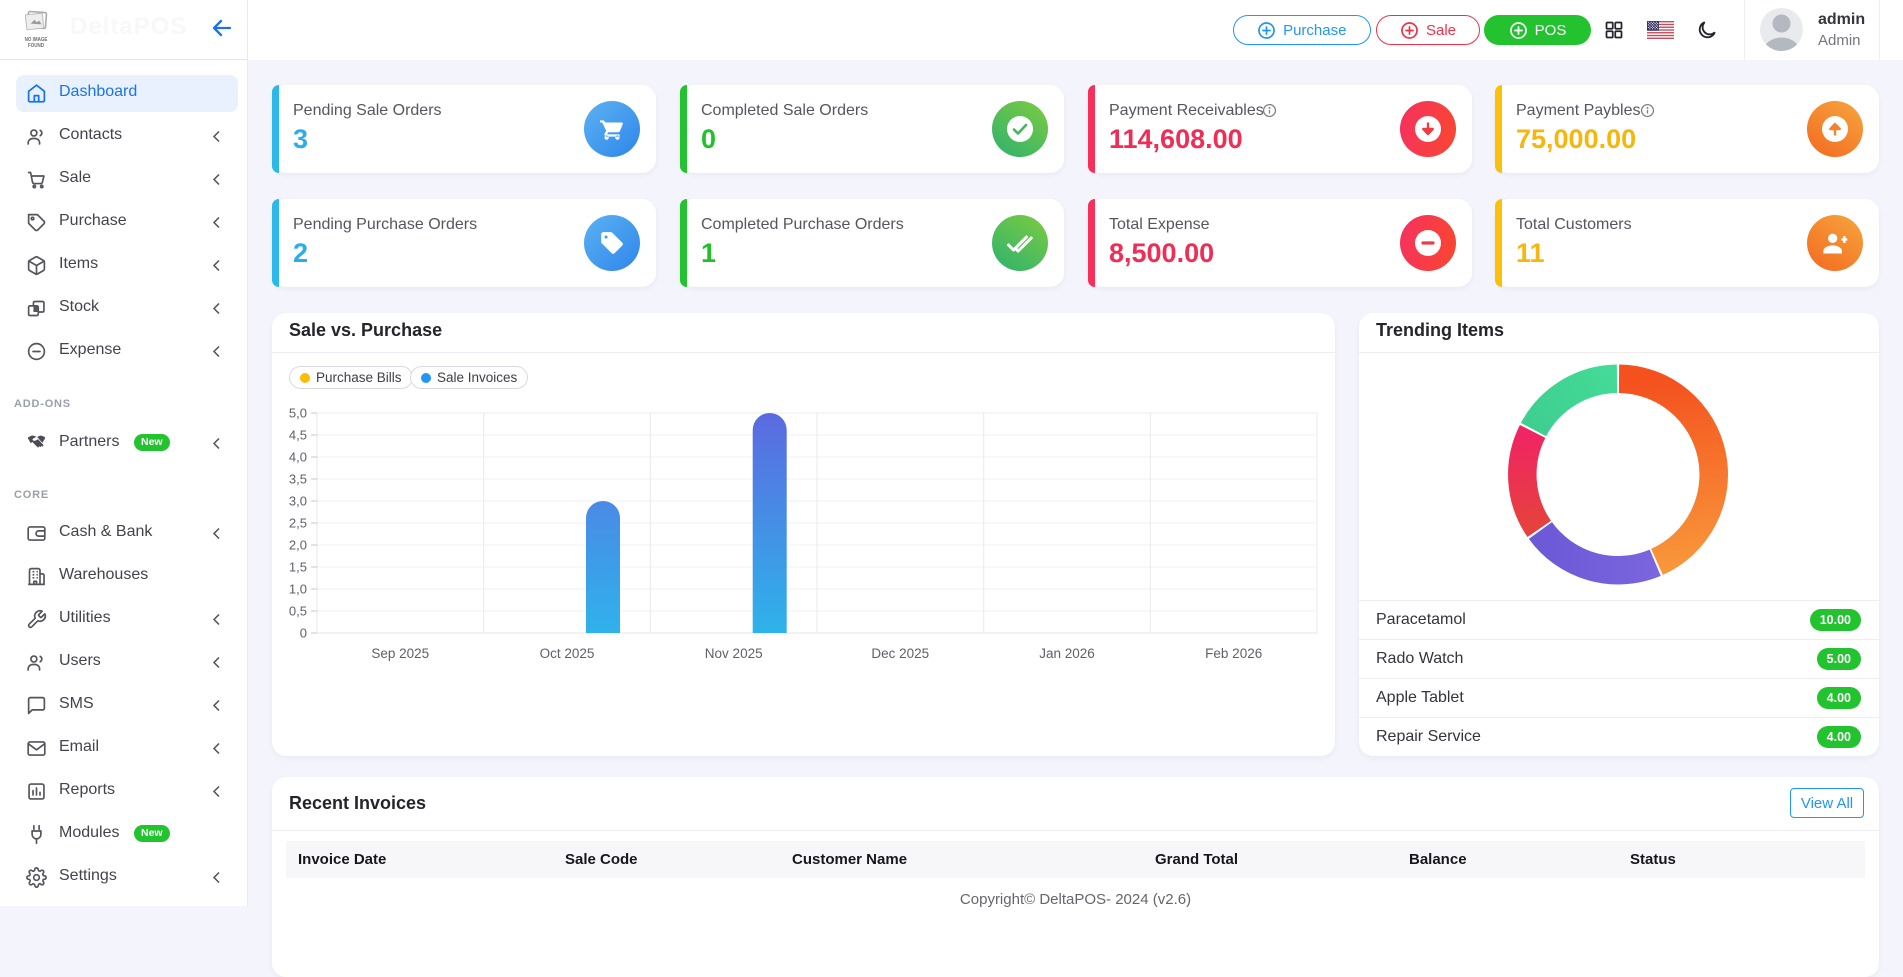 This screenshot has width=1903, height=977. What do you see at coordinates (298, 435) in the screenshot?
I see `svg-text: 4,5` at bounding box center [298, 435].